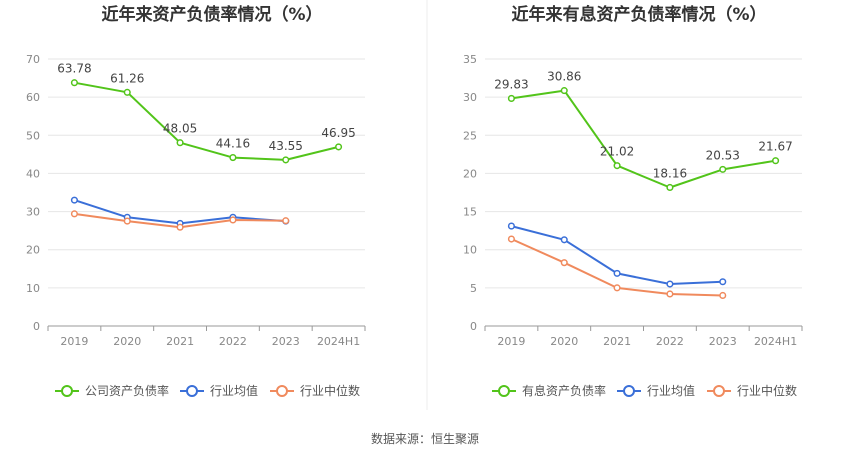 This screenshot has height=459, width=850. I want to click on y-tick-label: 15, so click(470, 212).